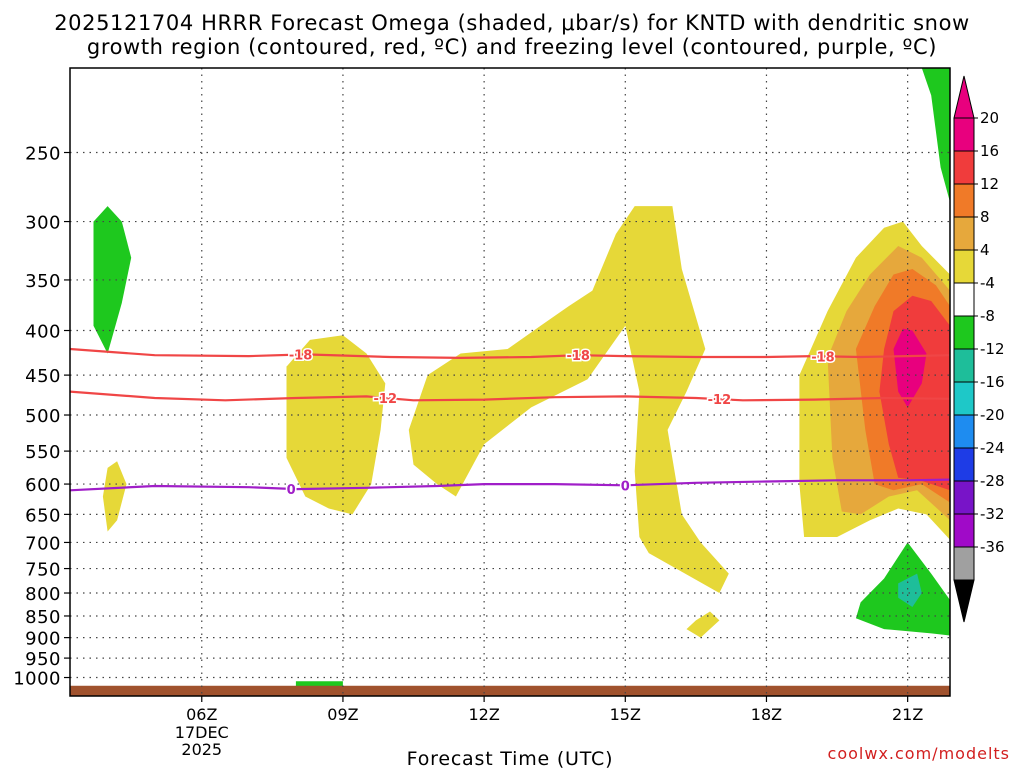 This screenshot has width=1024, height=768. Describe the element at coordinates (43, 154) in the screenshot. I see `y-tick-label: 250` at that location.